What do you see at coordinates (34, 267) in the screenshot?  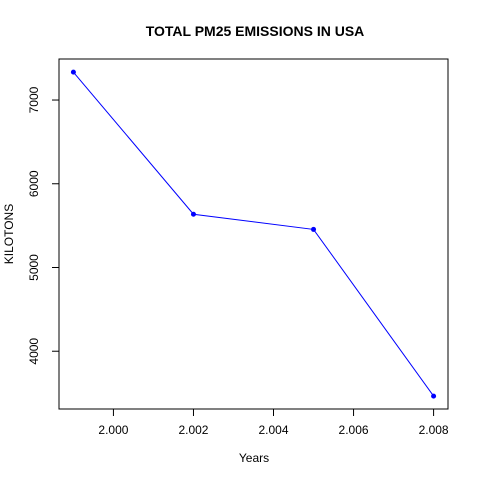 I see `y-tick-label: 5000` at bounding box center [34, 267].